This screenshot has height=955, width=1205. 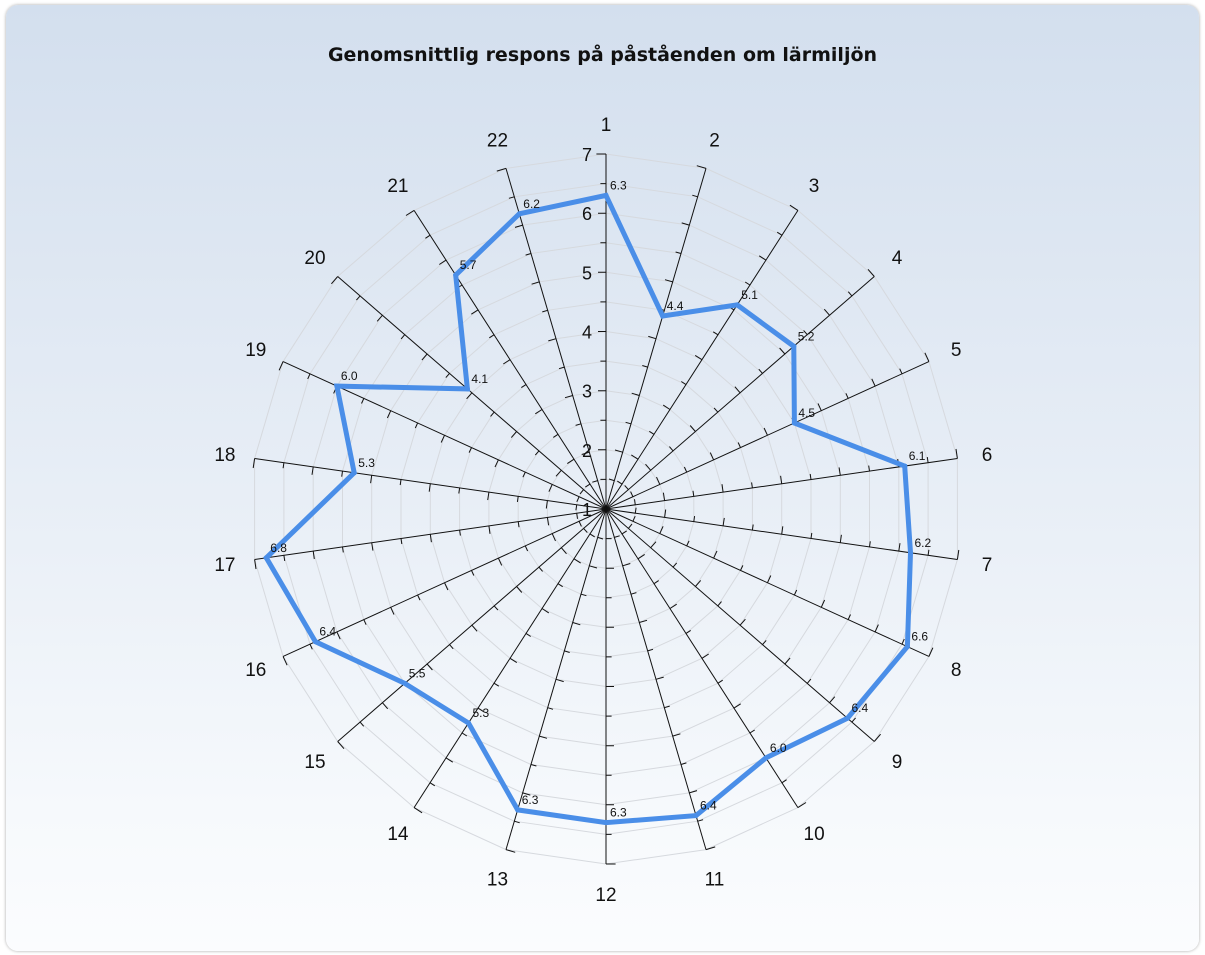 I want to click on radial-tick-label: 1, so click(x=587, y=510).